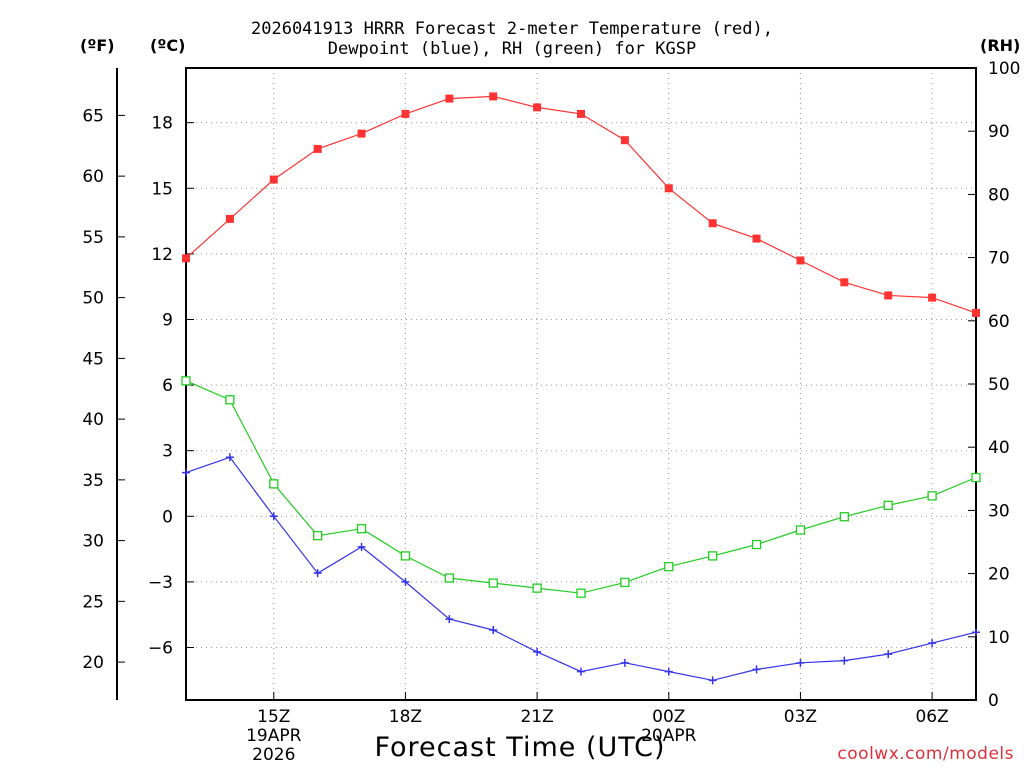 Image resolution: width=1024 pixels, height=768 pixels. What do you see at coordinates (97, 45) in the screenshot?
I see `fahrenheit-unit-label: (ºF)` at bounding box center [97, 45].